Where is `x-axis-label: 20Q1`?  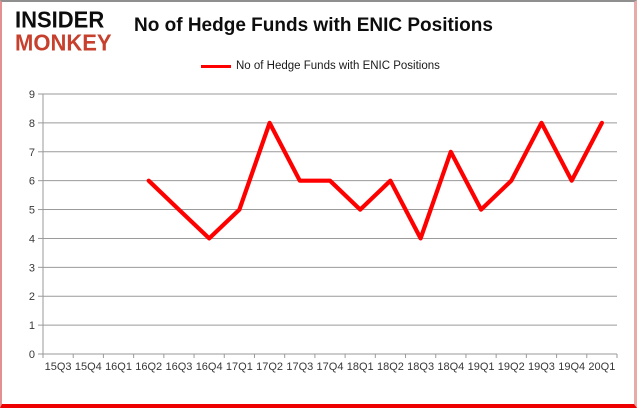 x-axis-label: 20Q1 is located at coordinates (601, 367).